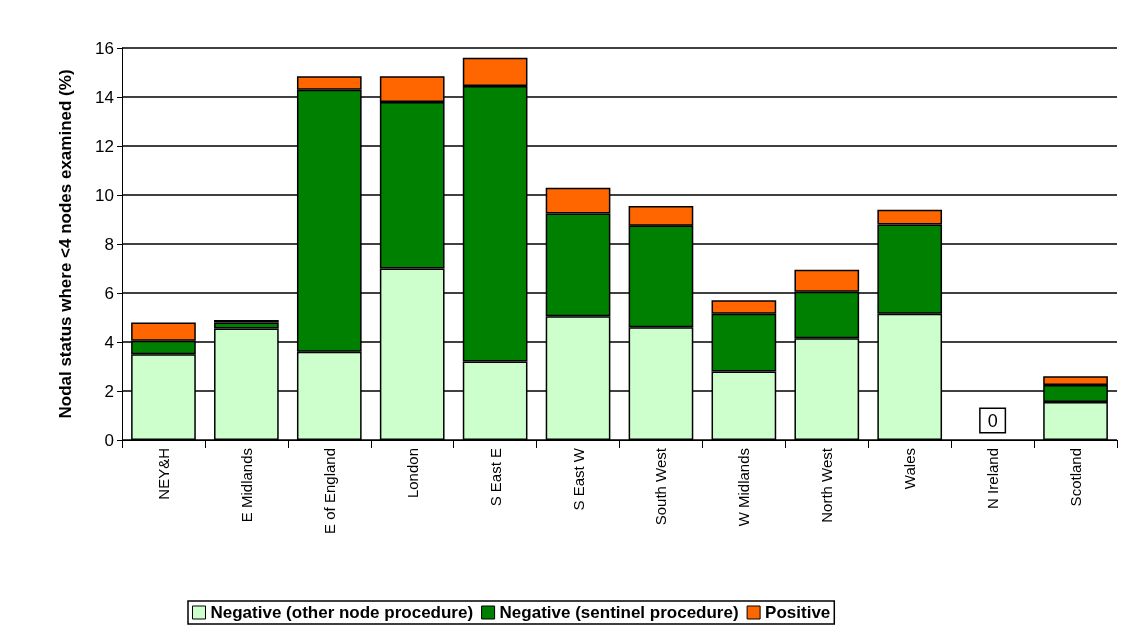 Image resolution: width=1129 pixels, height=632 pixels. I want to click on x-tick-label: S East W, so click(578, 479).